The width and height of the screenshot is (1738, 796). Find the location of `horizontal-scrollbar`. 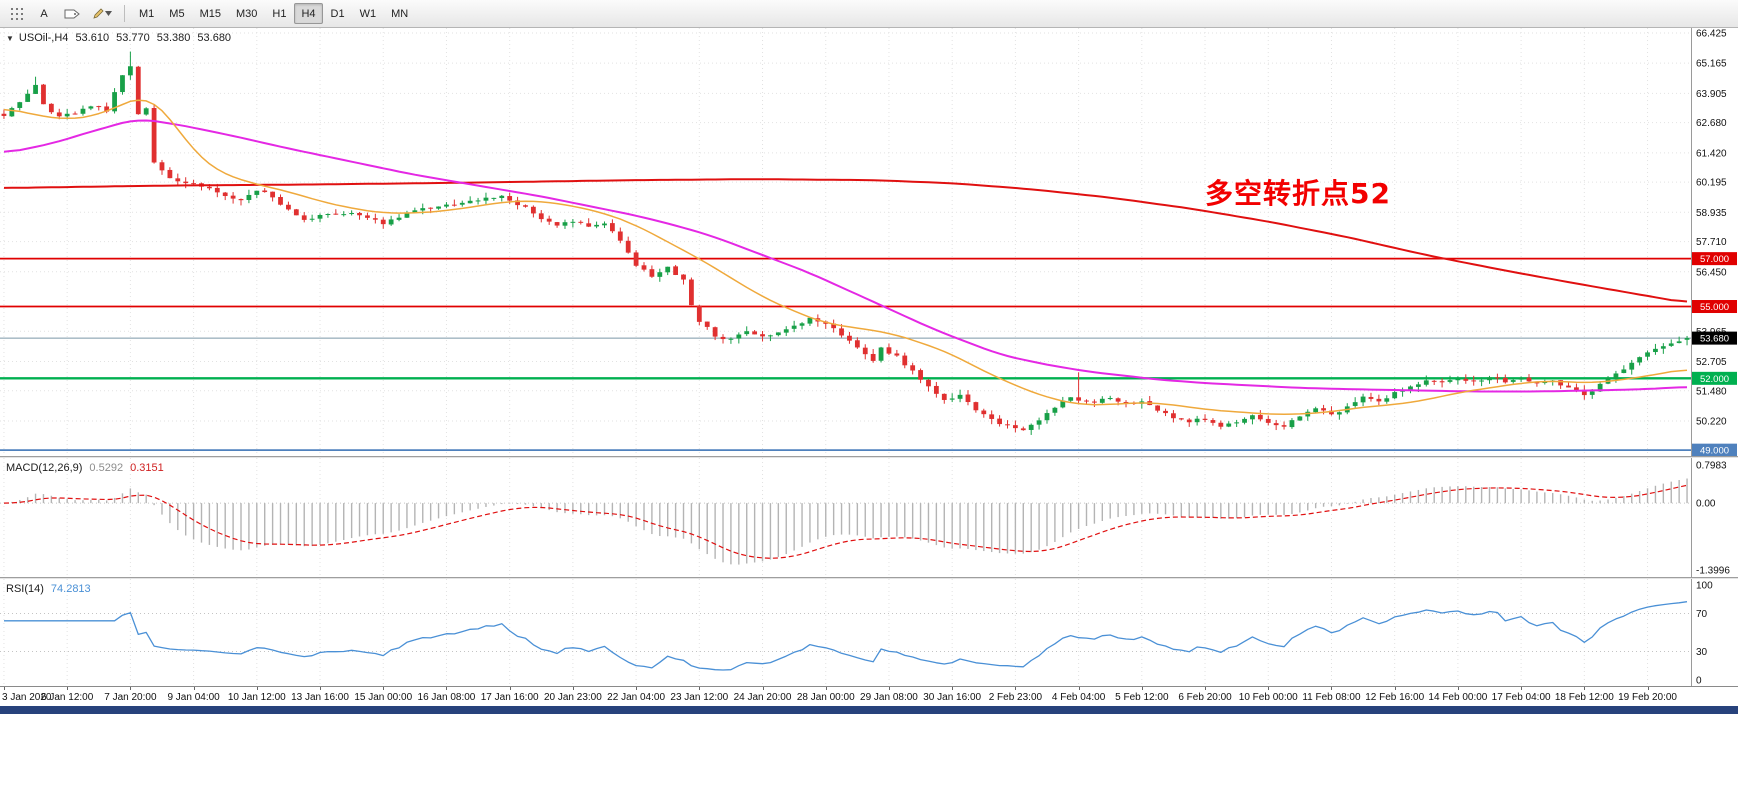

horizontal-scrollbar is located at coordinates (869, 710).